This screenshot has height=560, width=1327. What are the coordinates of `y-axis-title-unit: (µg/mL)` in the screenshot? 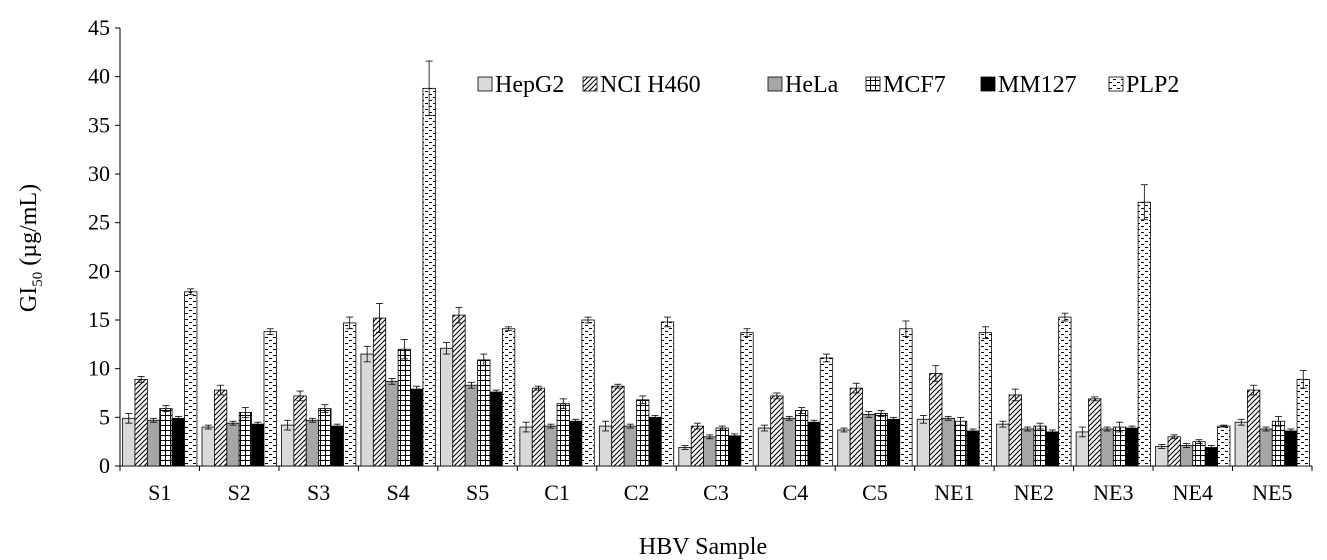 It's located at (29, 225).